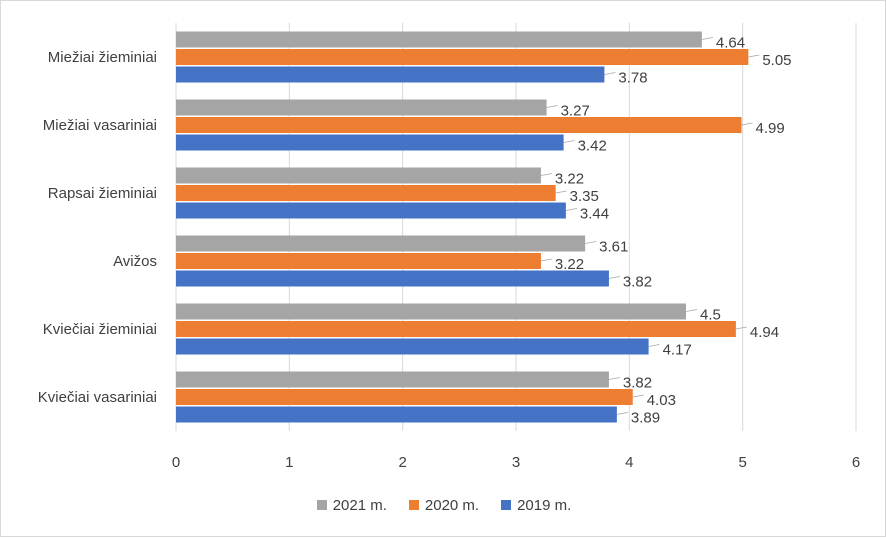  What do you see at coordinates (710, 315) in the screenshot?
I see `data-label: 4.5` at bounding box center [710, 315].